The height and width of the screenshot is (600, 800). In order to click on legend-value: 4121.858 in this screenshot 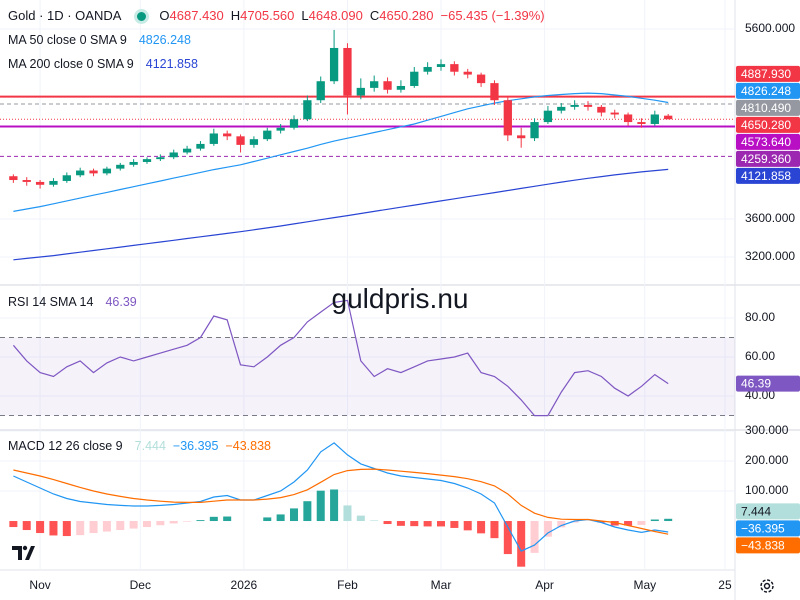, I will do `click(171, 64)`.